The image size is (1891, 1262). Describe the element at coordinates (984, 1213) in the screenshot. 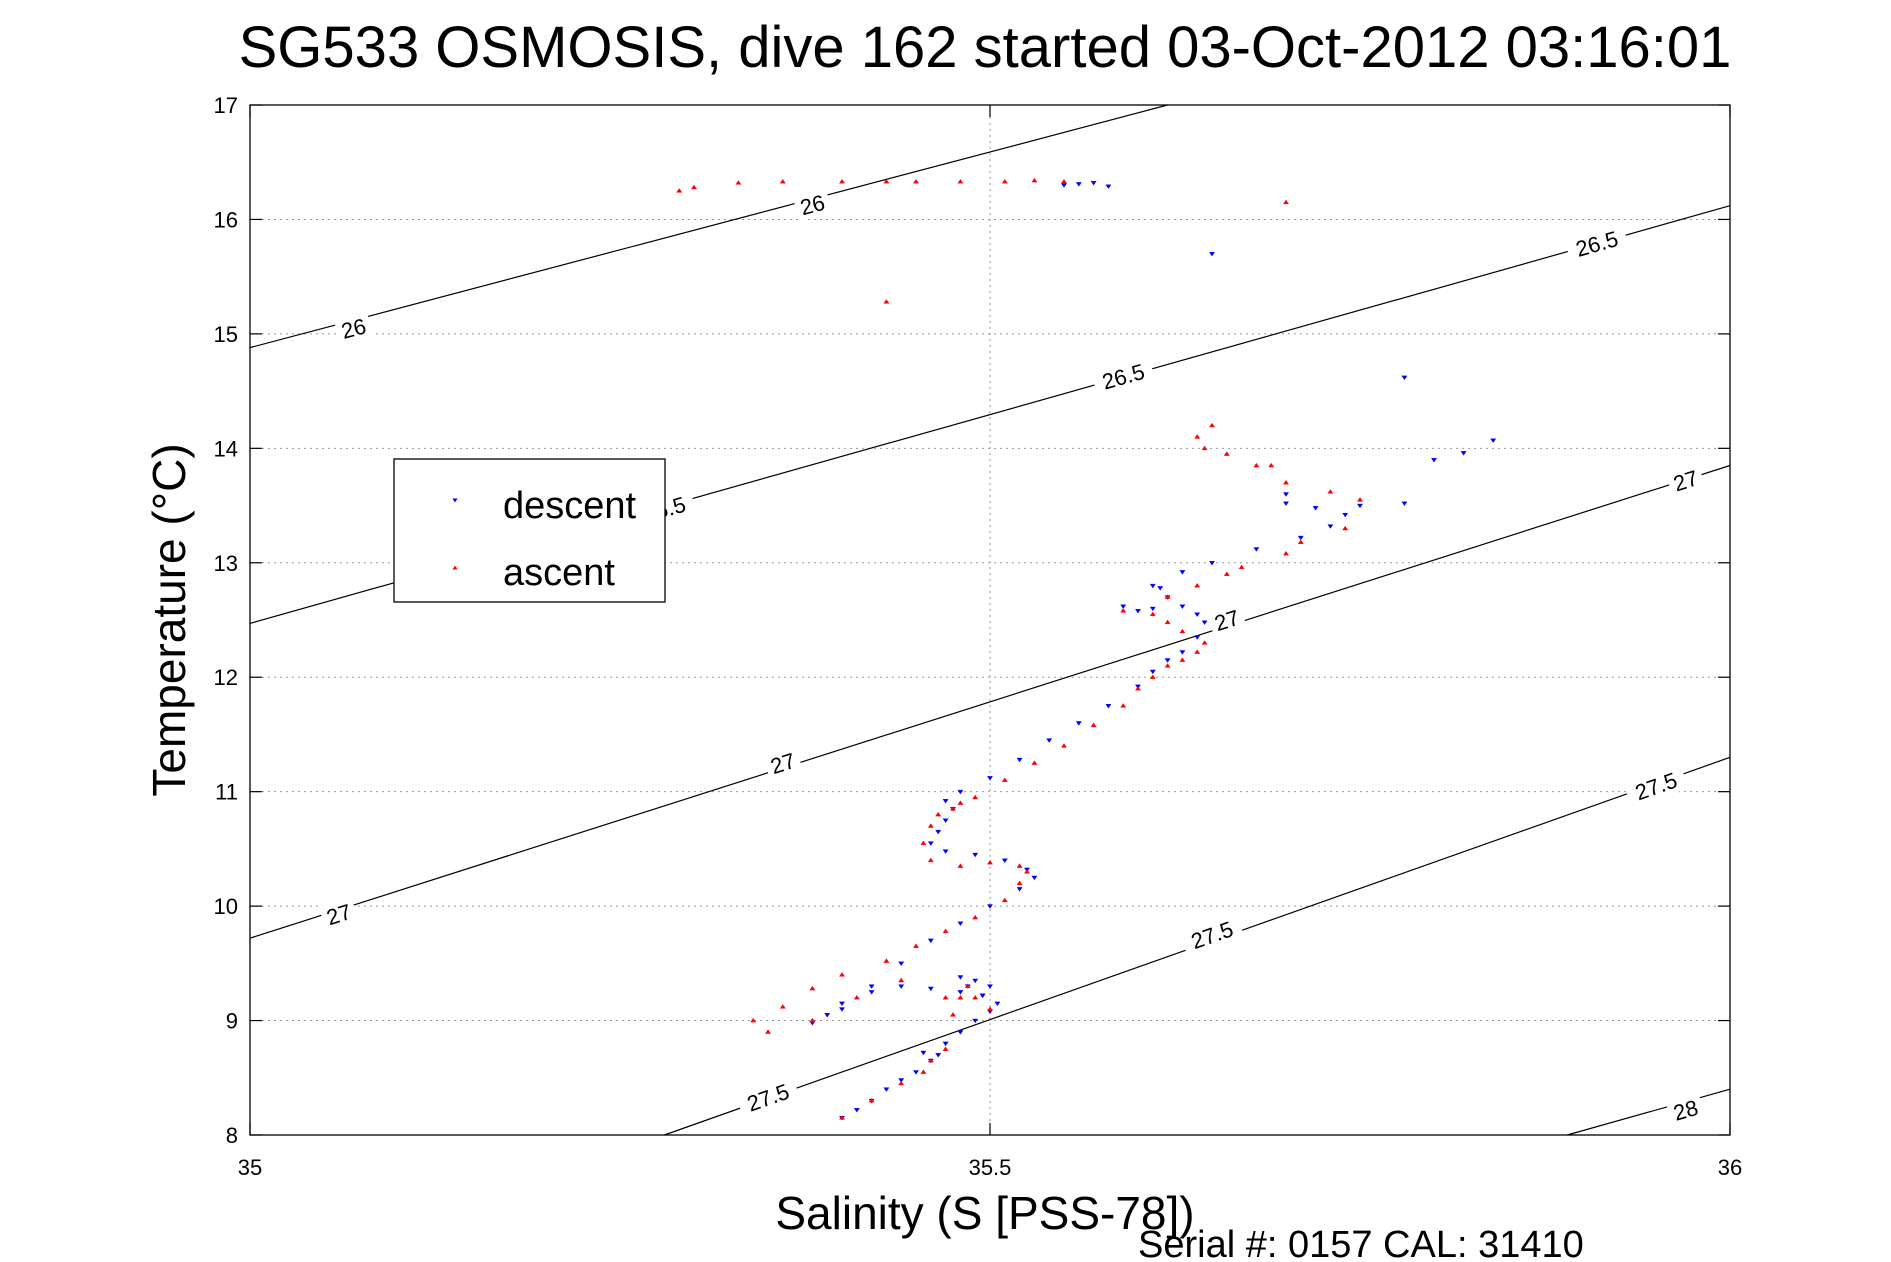

I see `x-axis-label: Salinity (S [PSS-78])` at that location.